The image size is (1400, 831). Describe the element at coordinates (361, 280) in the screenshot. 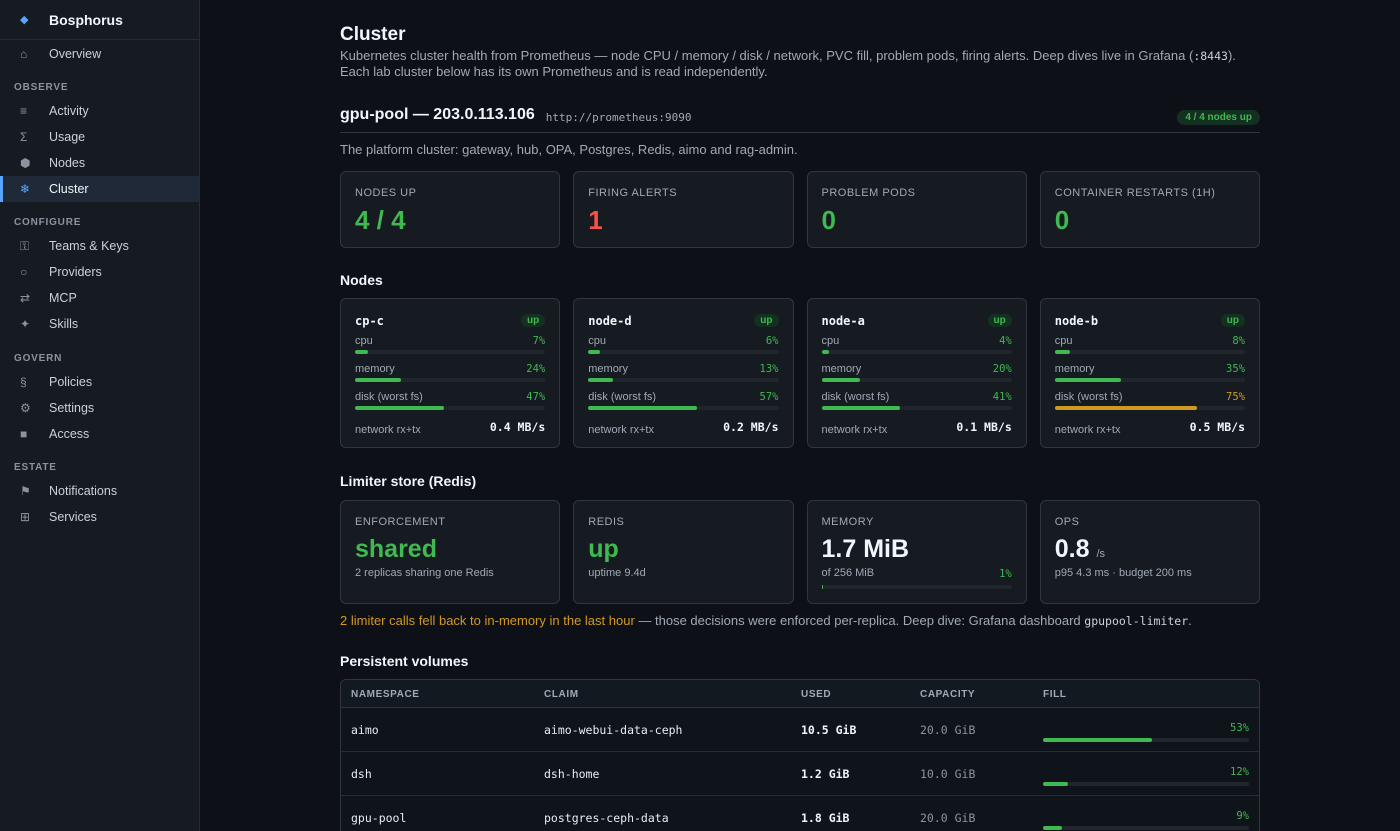

I see `nodes-section-title: Nodes` at that location.